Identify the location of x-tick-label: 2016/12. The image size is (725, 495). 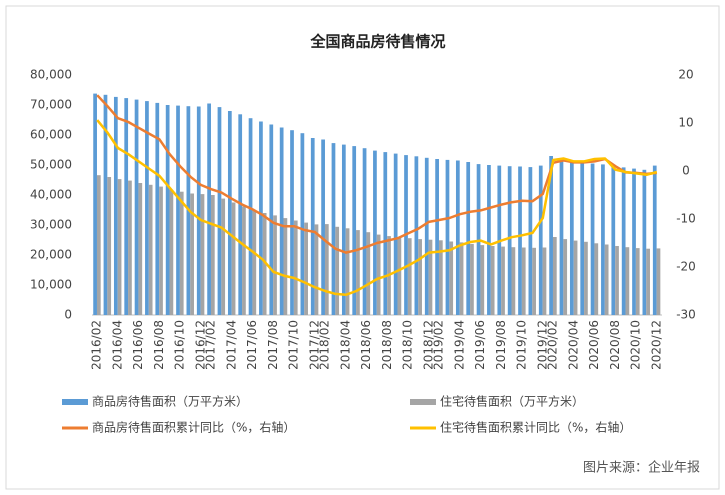
(200, 345).